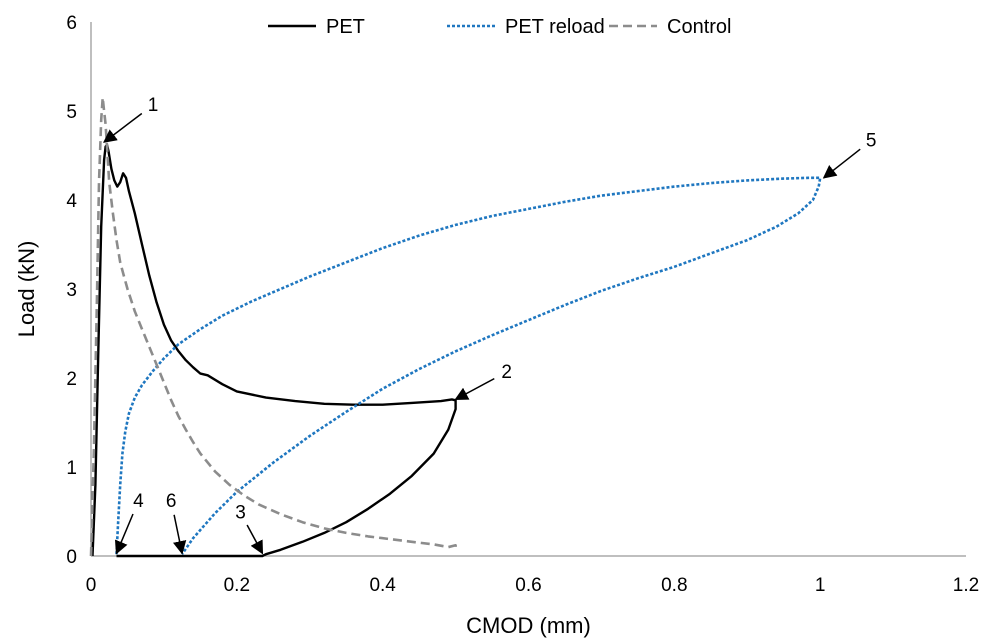 The image size is (1001, 641). What do you see at coordinates (382, 585) in the screenshot?
I see `x-tick-label: 0.4` at bounding box center [382, 585].